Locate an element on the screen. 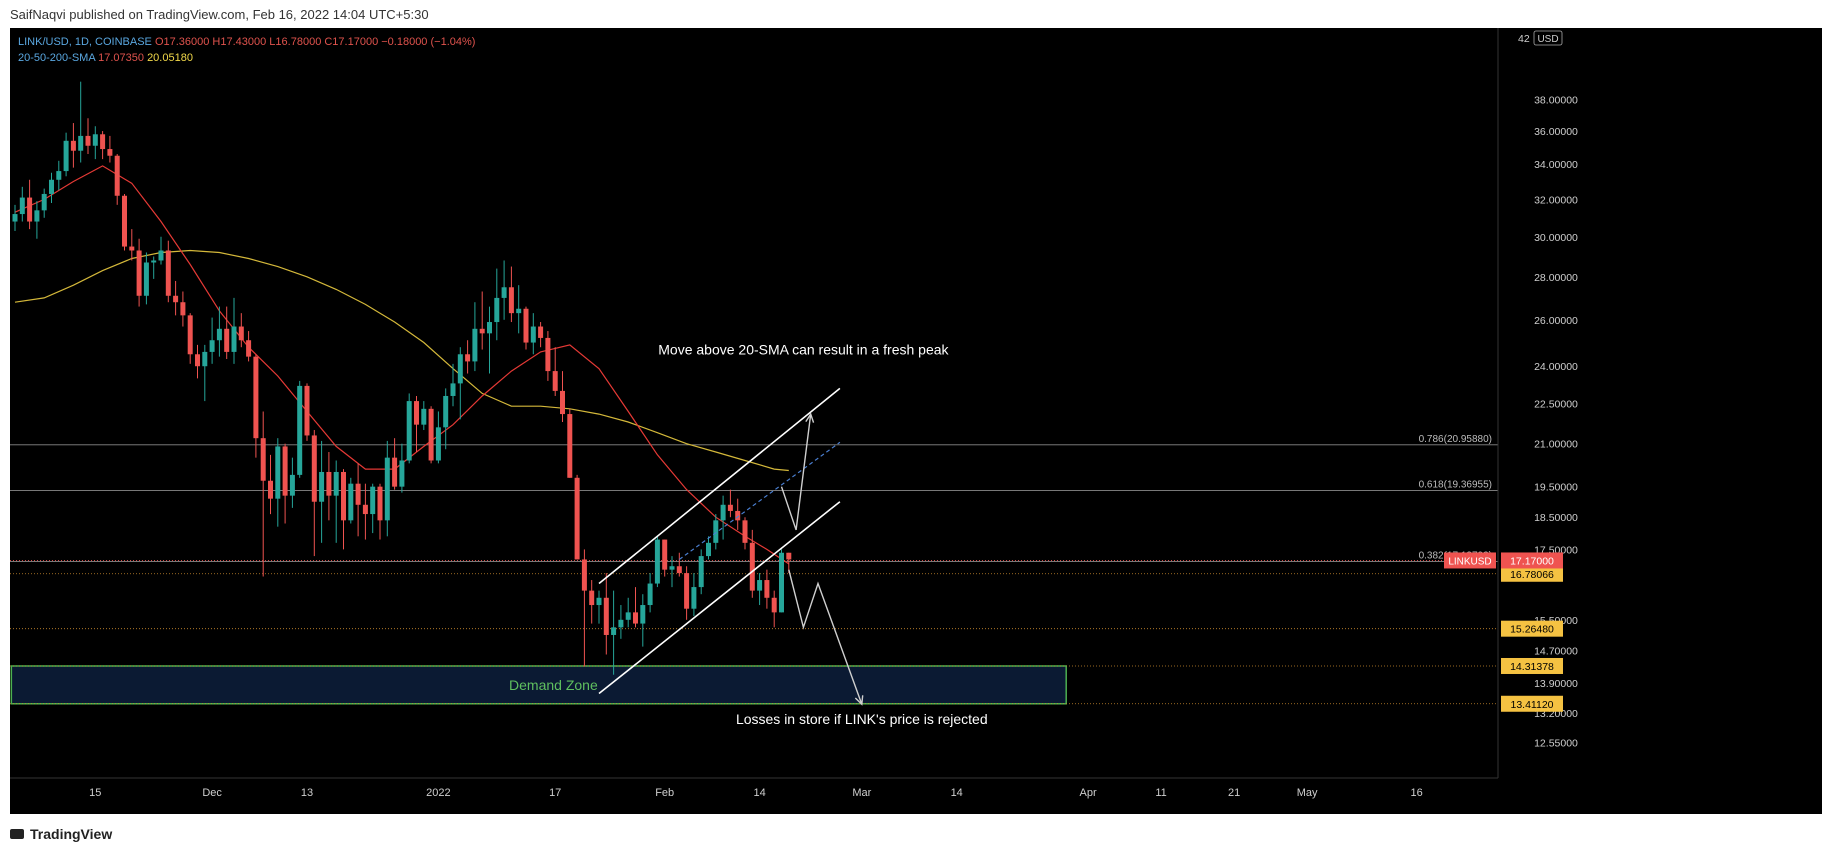 The width and height of the screenshot is (1834, 850). price-level-badge is located at coordinates (1532, 573).